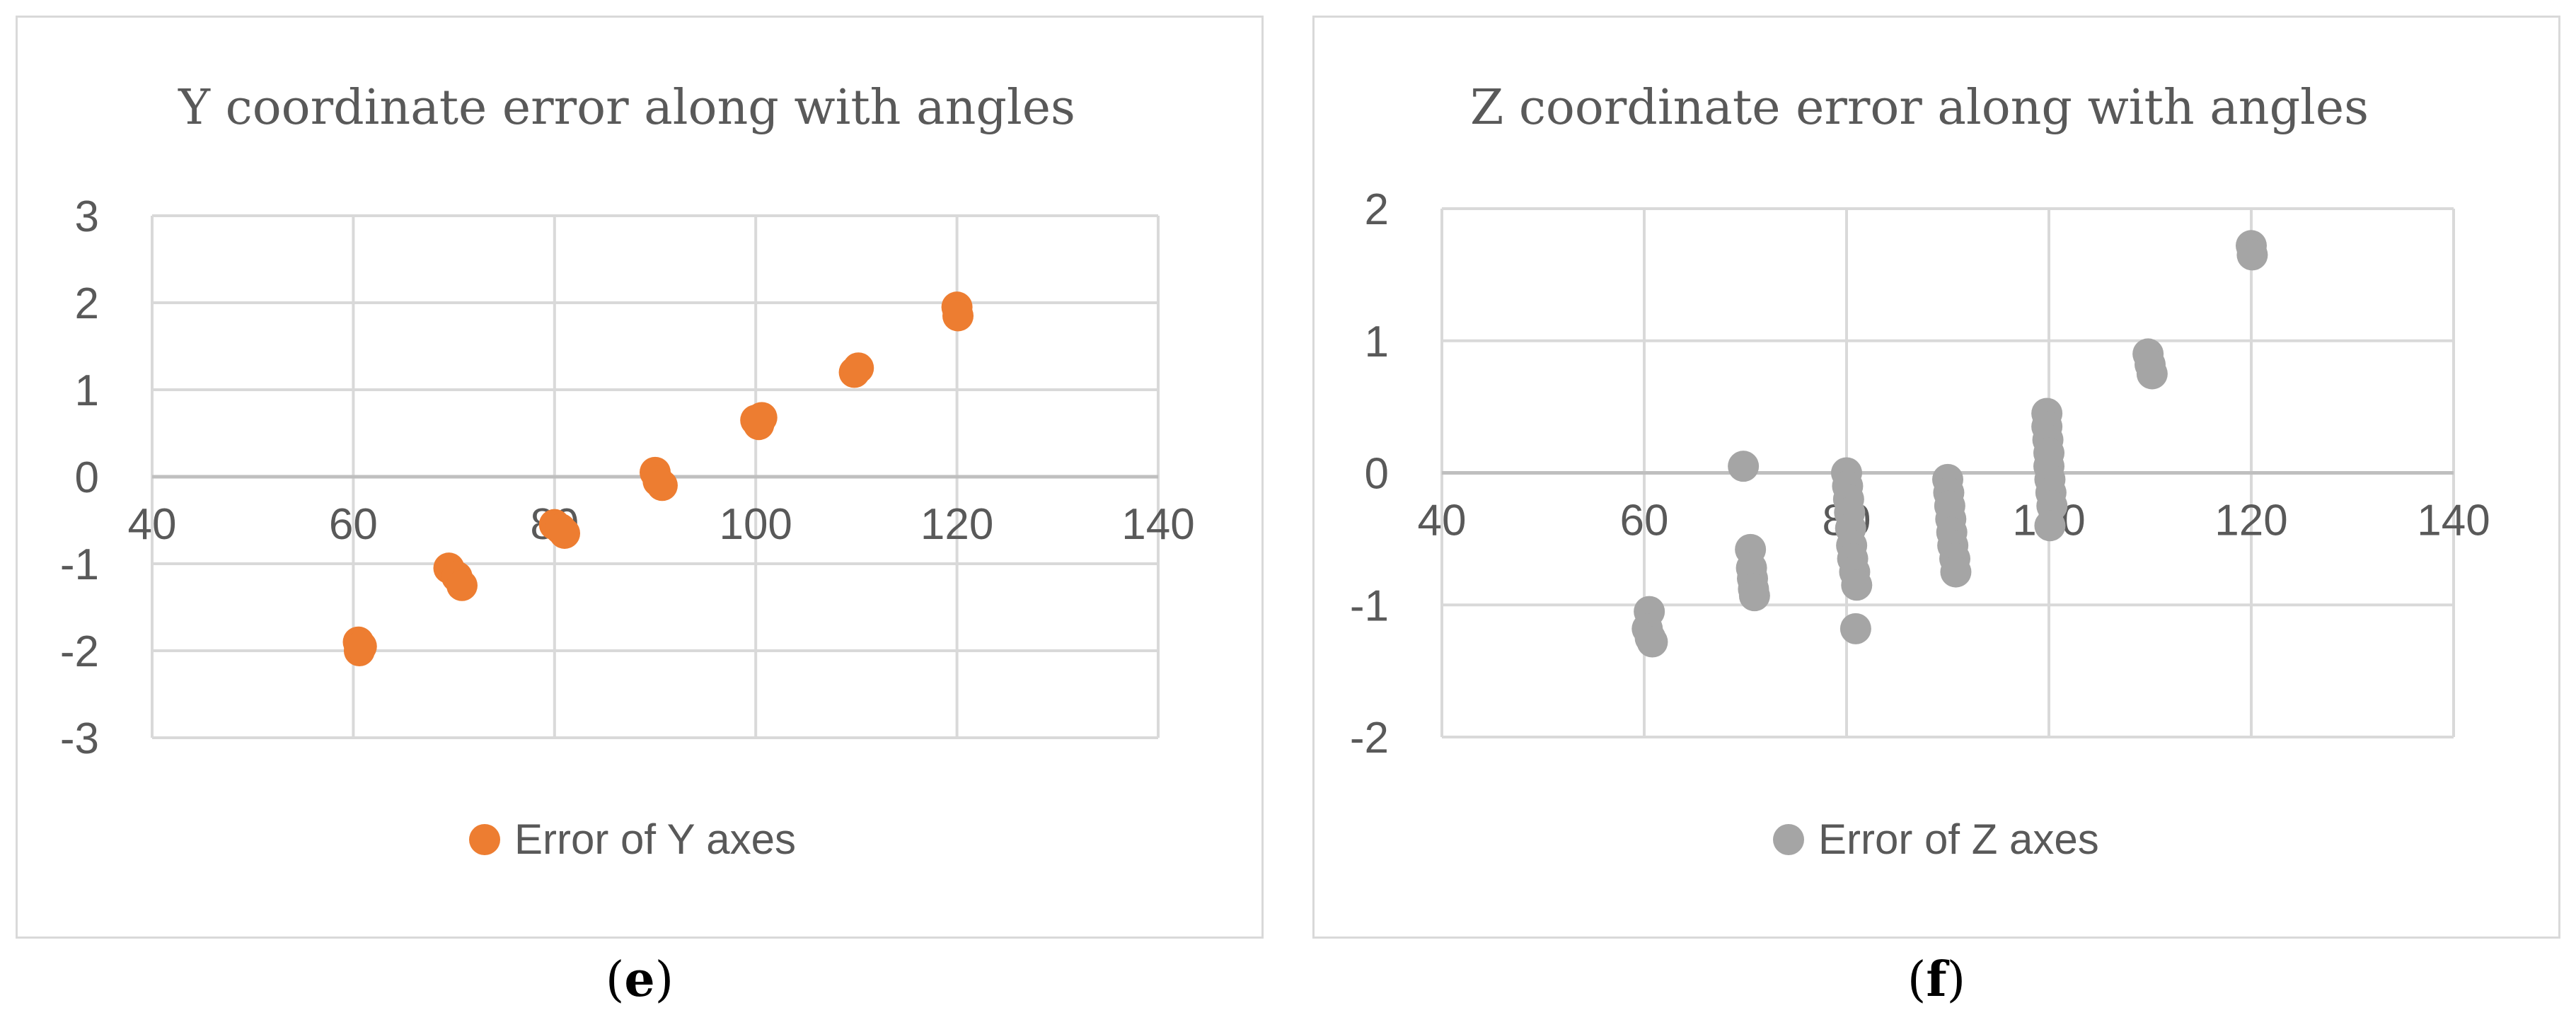  I want to click on y-tick-label: 3, so click(87, 216).